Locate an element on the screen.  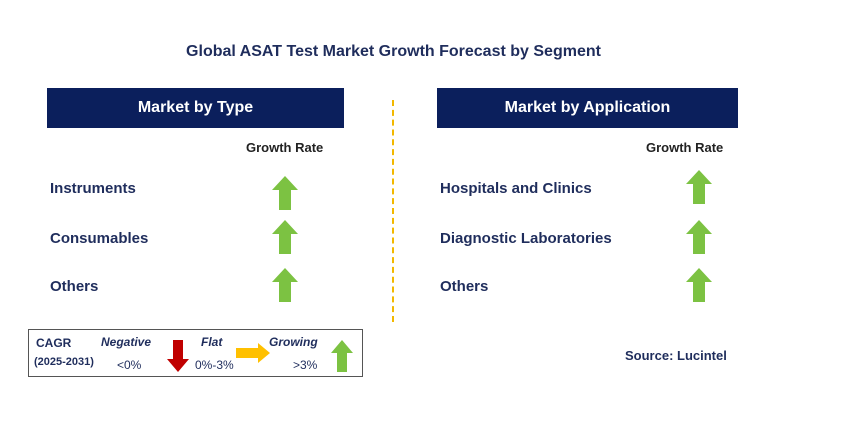
legend-negative-range: <0% is located at coordinates (129, 365).